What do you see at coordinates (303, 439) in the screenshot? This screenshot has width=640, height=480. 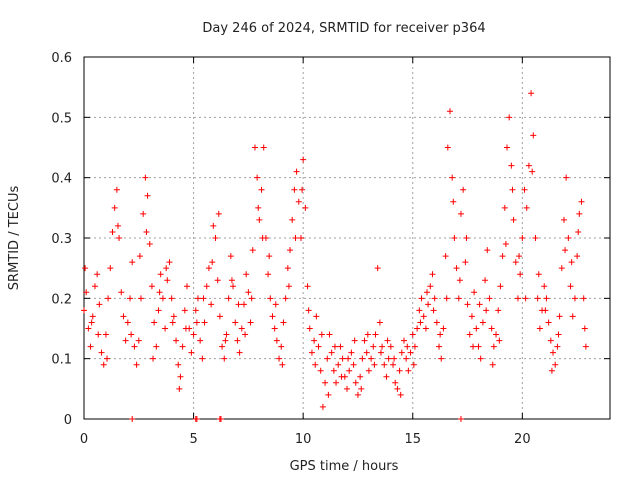 I see `x-tick-label: 10` at bounding box center [303, 439].